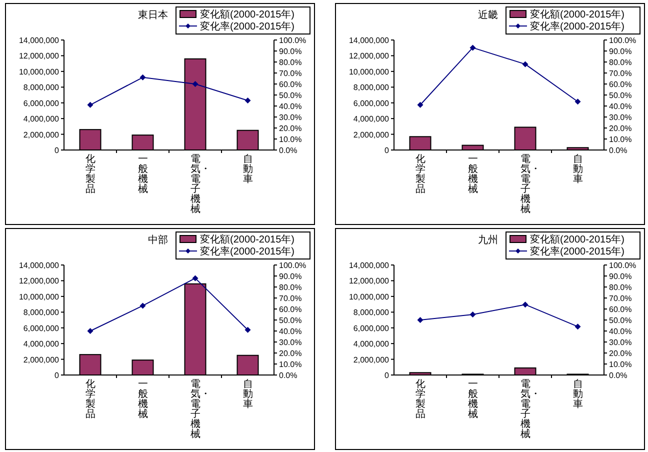  What do you see at coordinates (488, 240) in the screenshot?
I see `chart-title: 九州` at bounding box center [488, 240].